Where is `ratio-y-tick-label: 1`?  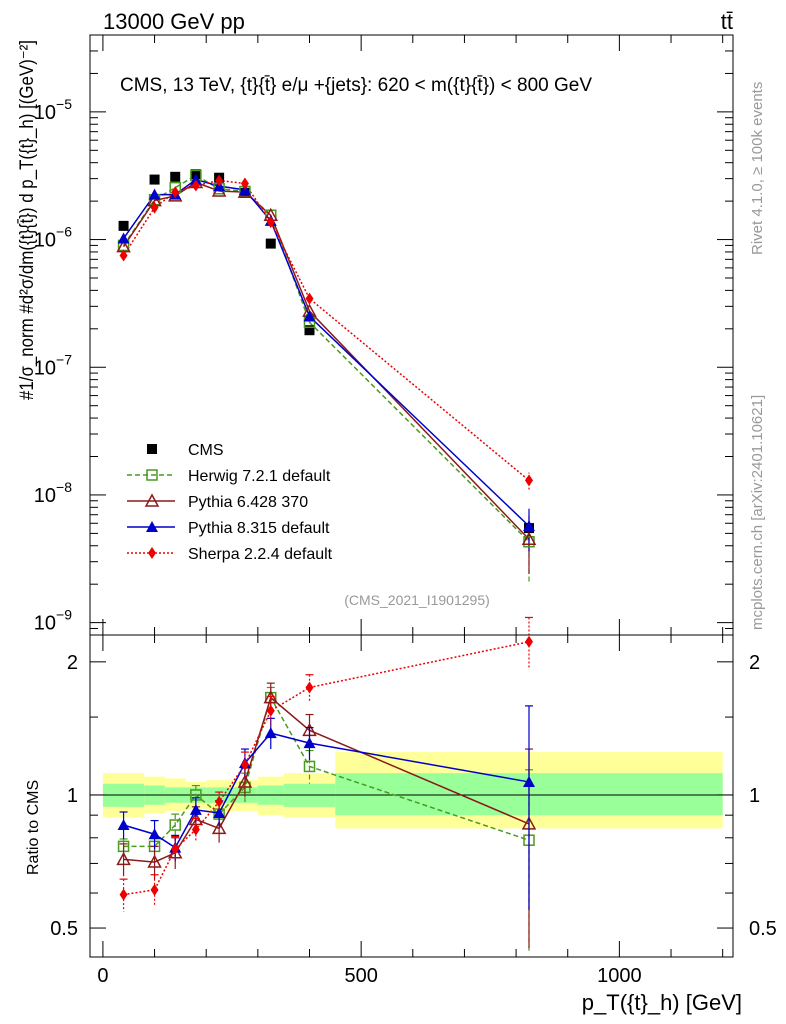
ratio-y-tick-label: 1 is located at coordinates (72, 796).